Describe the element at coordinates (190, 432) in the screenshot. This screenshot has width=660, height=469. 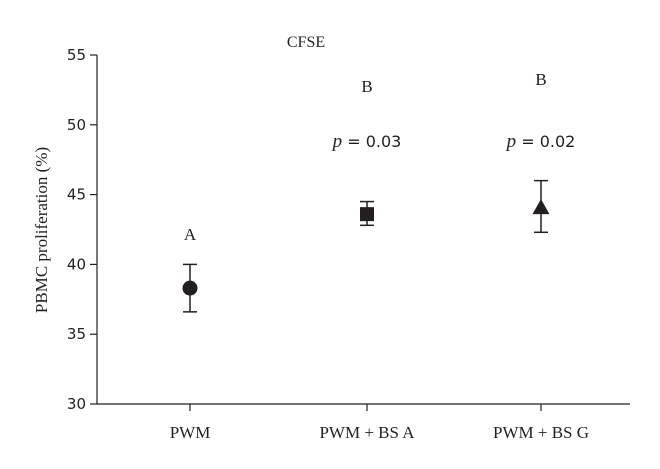
I see `x-tick-label: PWM` at that location.